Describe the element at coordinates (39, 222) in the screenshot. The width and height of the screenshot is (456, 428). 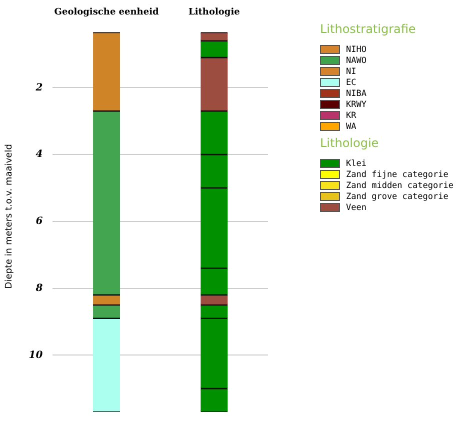
I see `y-tick-label: 6` at that location.